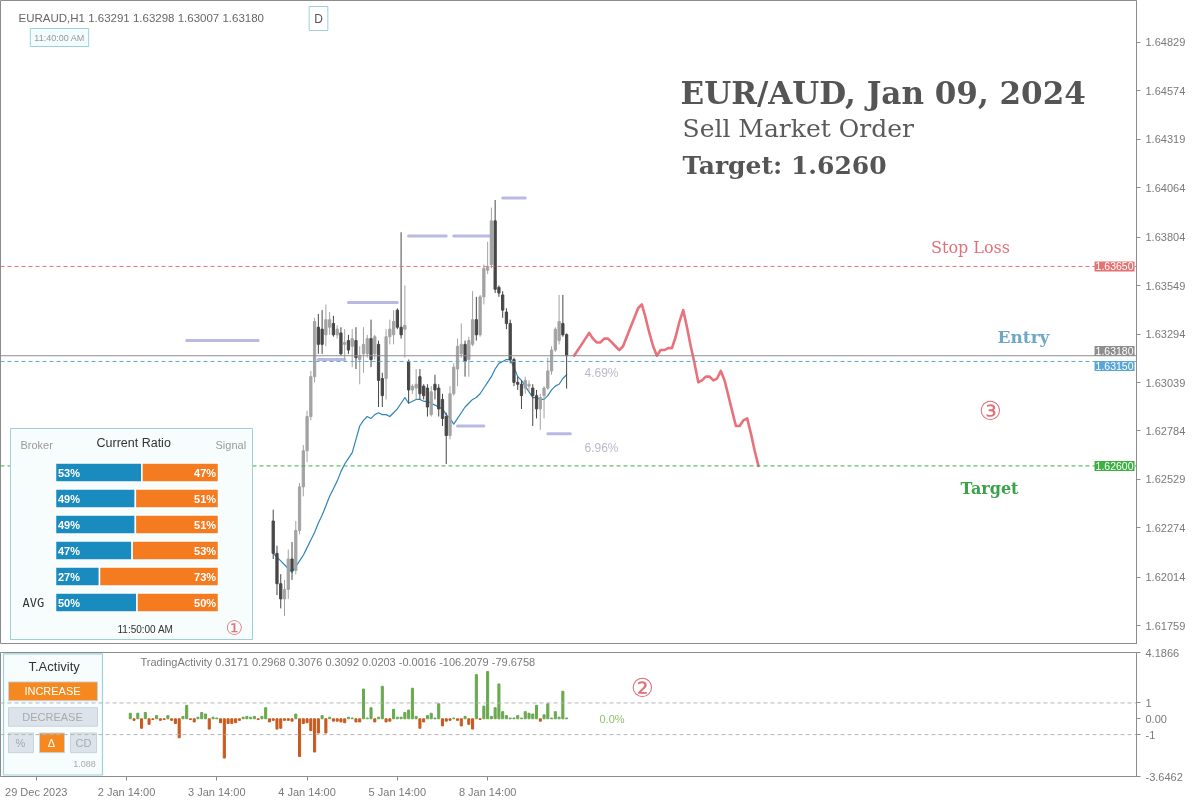  What do you see at coordinates (1165, 187) in the screenshot?
I see `y-tick-label: 1.64064` at bounding box center [1165, 187].